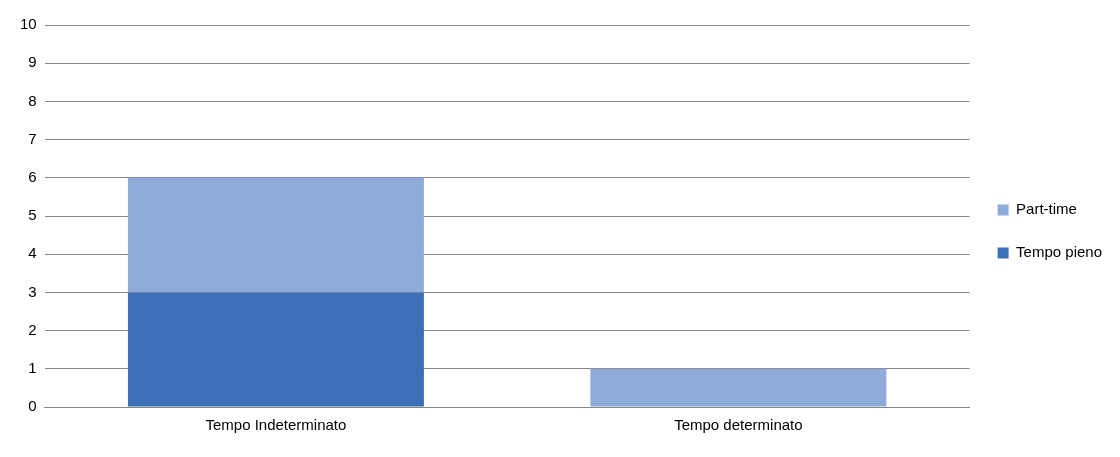 Image resolution: width=1120 pixels, height=457 pixels. What do you see at coordinates (32, 329) in the screenshot?
I see `y-tick-label: 2` at bounding box center [32, 329].